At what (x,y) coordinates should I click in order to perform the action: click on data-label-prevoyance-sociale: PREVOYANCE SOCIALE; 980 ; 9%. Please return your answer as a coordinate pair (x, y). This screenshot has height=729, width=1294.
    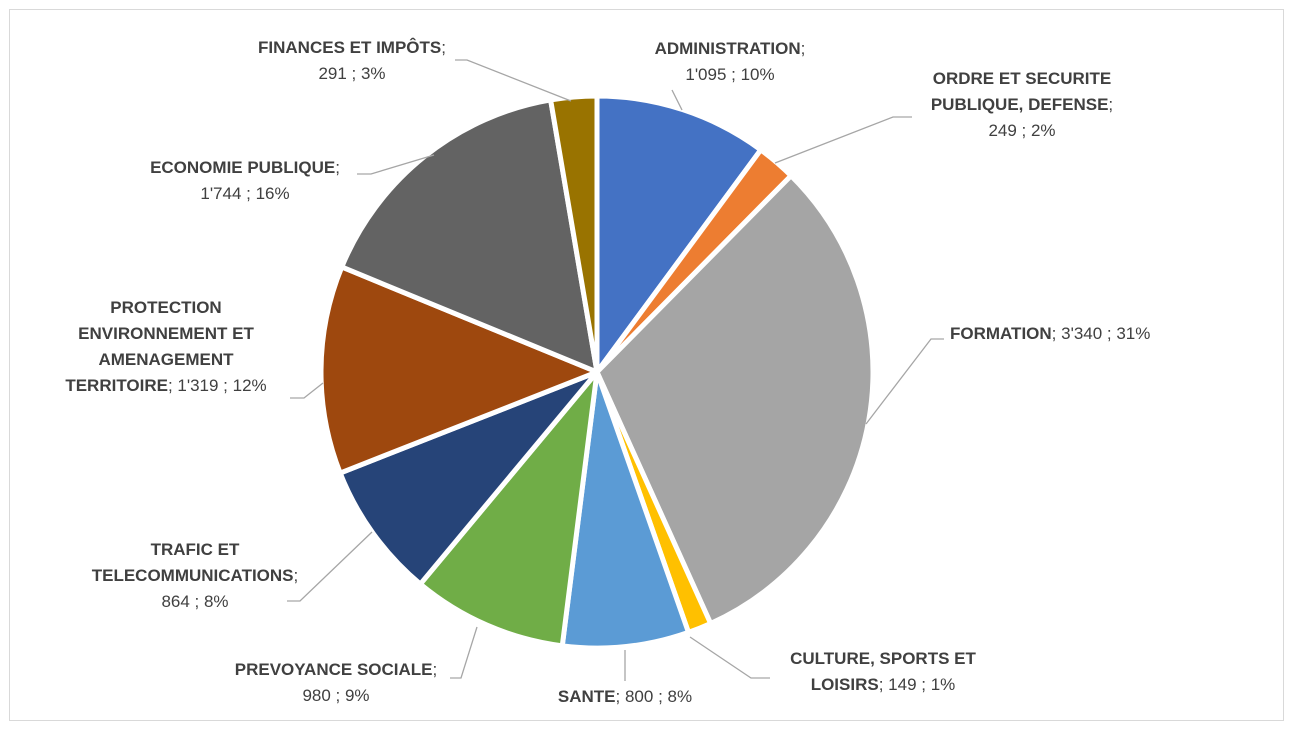
    Looking at the image, I should click on (336, 682).